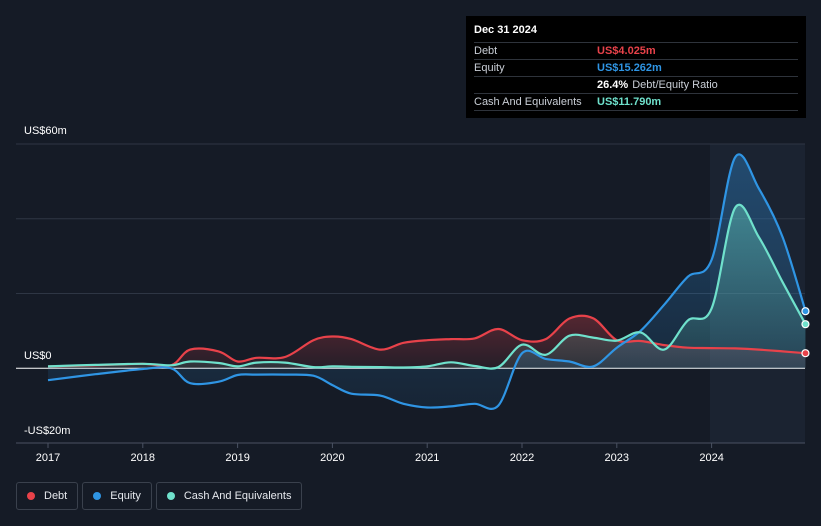  I want to click on legend: Debt Equity Cash And Equivalents, so click(159, 496).